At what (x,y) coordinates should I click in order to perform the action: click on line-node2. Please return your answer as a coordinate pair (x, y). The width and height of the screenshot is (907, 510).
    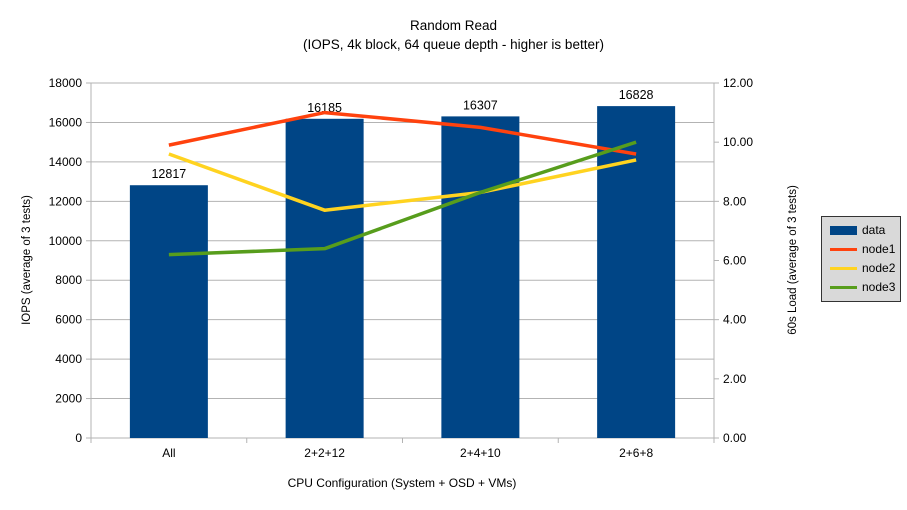
    Looking at the image, I should click on (402, 182).